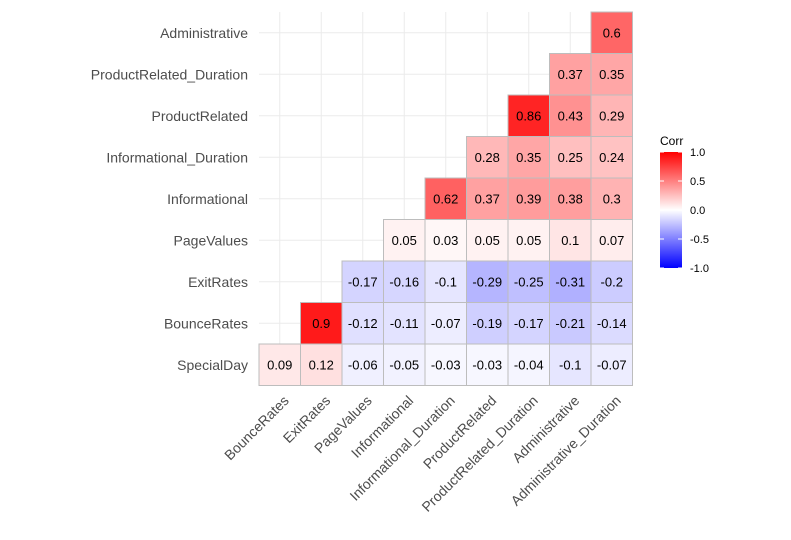  I want to click on cell-value-label: -0.14, so click(612, 323).